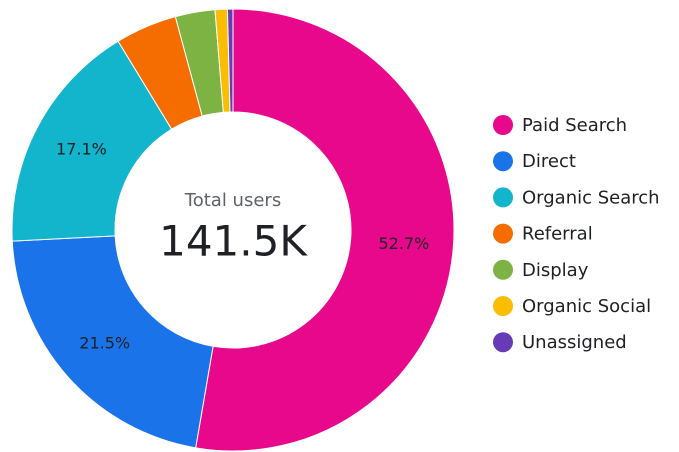  I want to click on value-label: 52.7%, so click(403, 243).